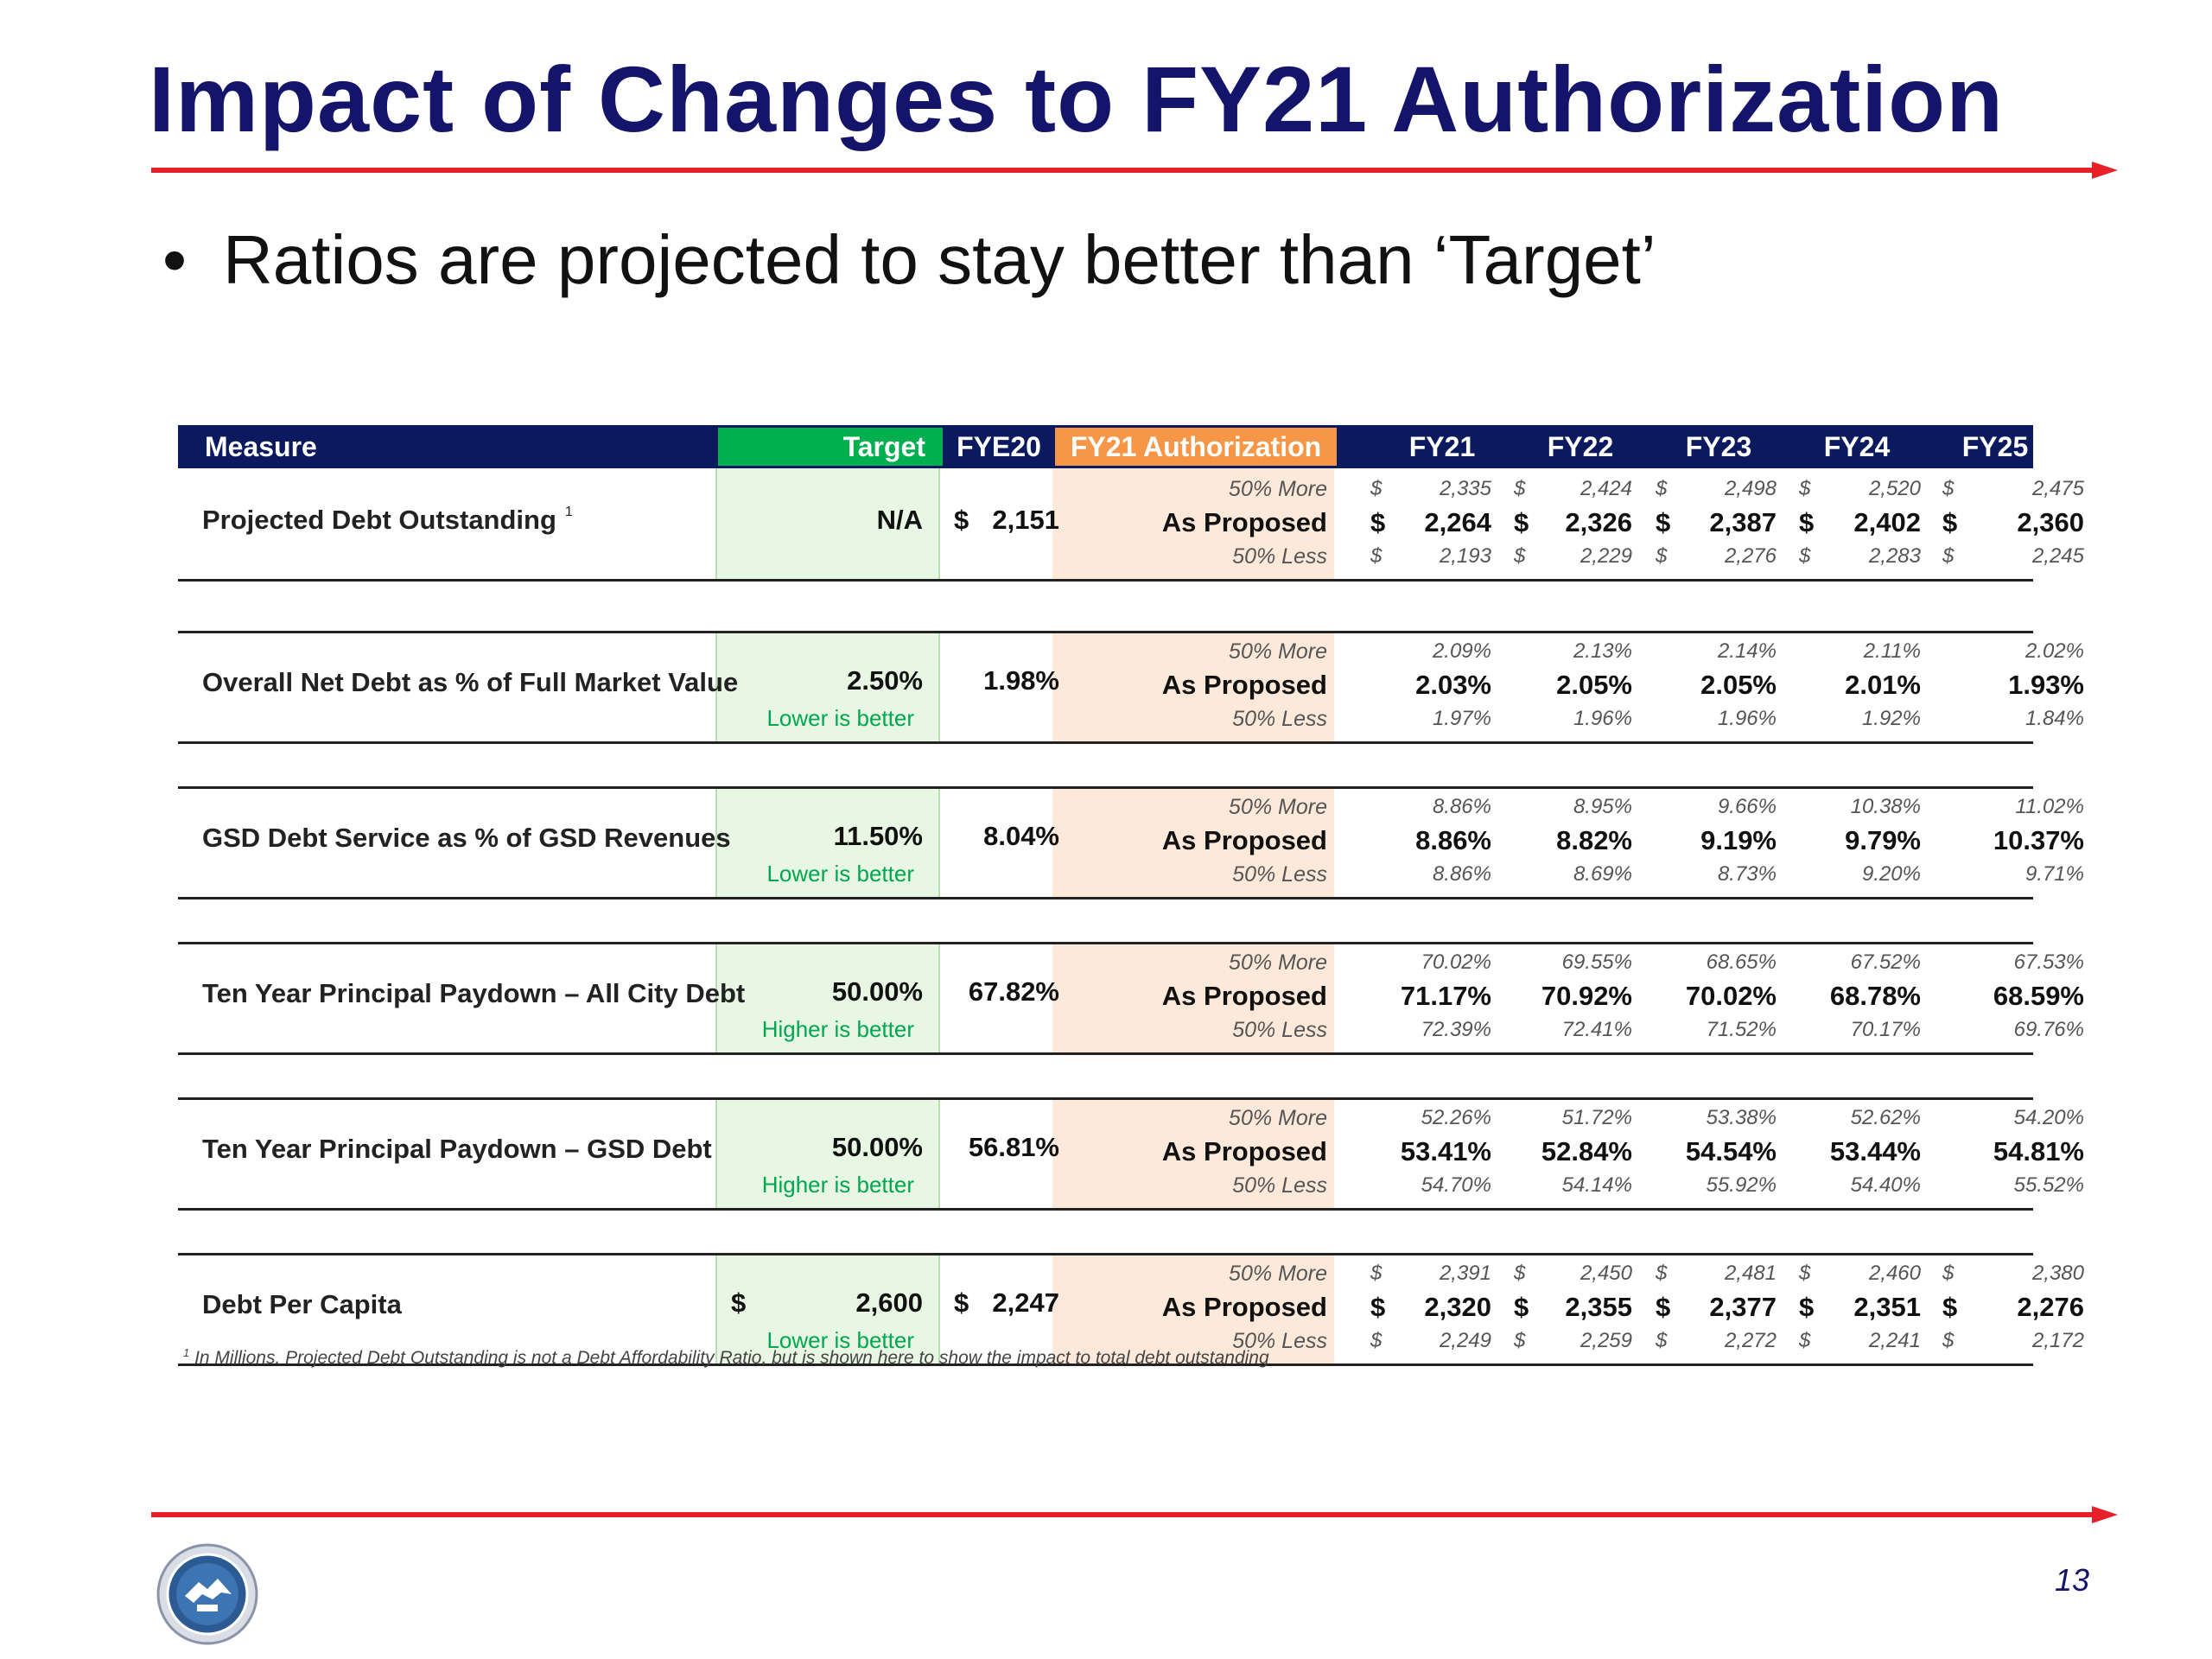 The width and height of the screenshot is (2212, 1659). I want to click on value-cell-less-fy25: 2,172, so click(2057, 1340).